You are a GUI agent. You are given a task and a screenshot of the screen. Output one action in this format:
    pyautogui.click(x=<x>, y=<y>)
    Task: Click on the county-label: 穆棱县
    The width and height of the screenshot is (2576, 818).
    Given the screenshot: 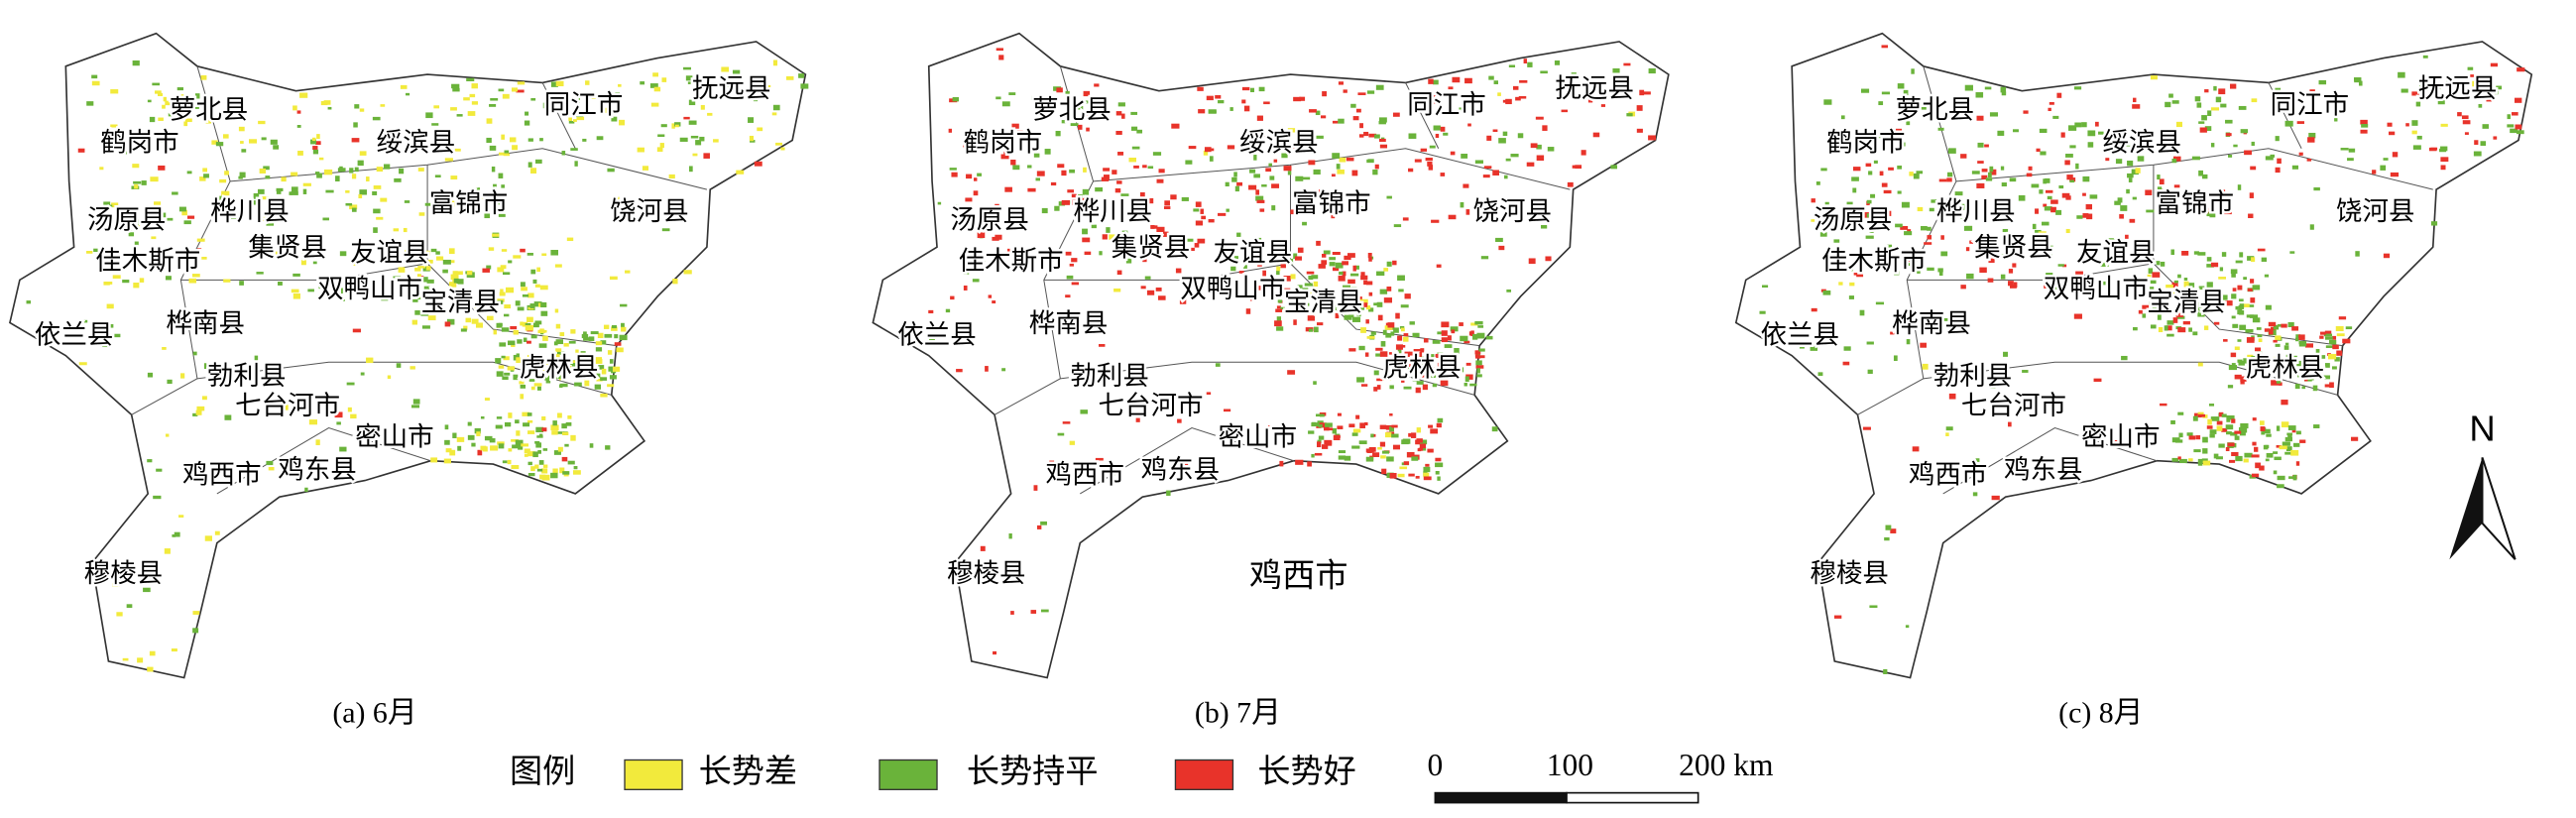 What is the action you would take?
    pyautogui.click(x=1850, y=573)
    